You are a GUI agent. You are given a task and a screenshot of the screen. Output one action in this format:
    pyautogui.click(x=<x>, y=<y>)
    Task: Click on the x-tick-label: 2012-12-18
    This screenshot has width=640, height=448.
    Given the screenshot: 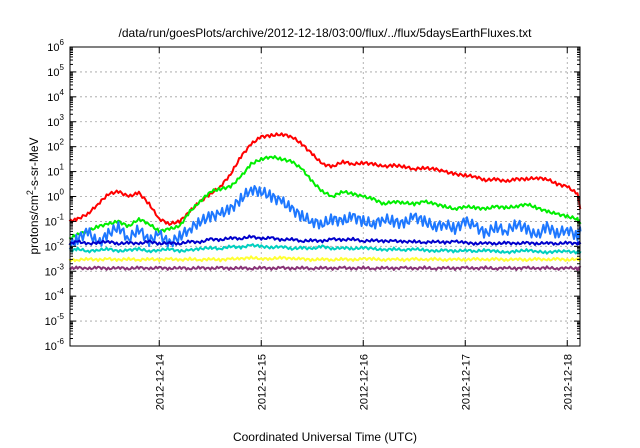 What is the action you would take?
    pyautogui.click(x=568, y=382)
    